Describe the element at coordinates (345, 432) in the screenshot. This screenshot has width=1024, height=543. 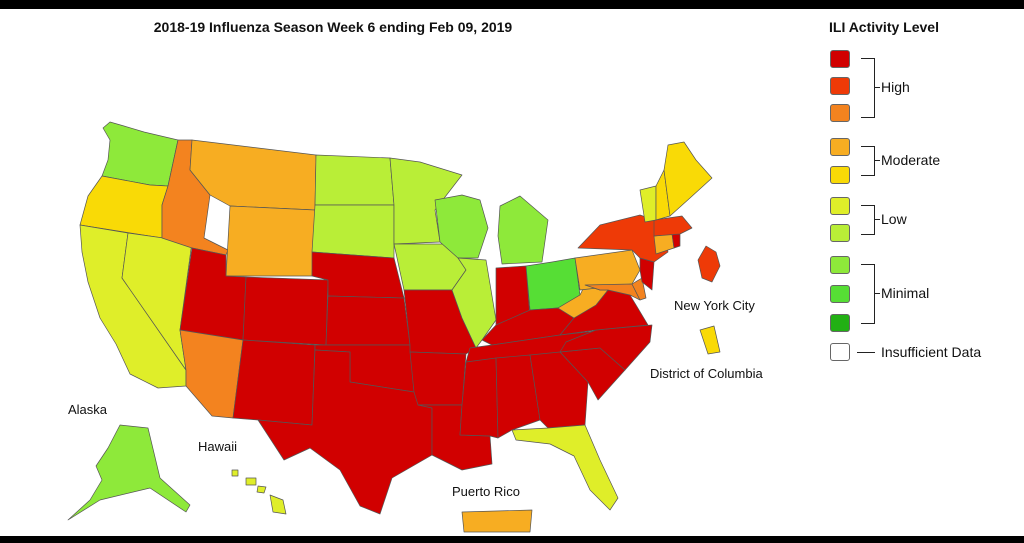
I see `state-TX` at that location.